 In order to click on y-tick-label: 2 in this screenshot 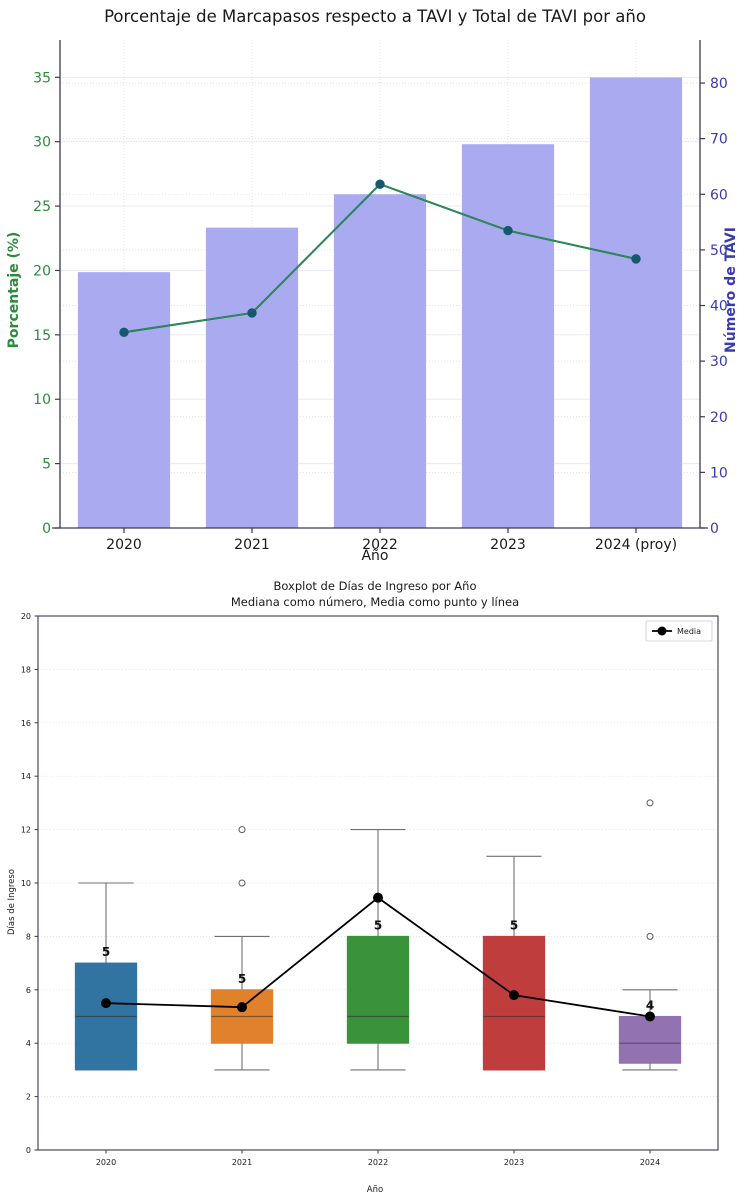, I will do `click(28, 1097)`.